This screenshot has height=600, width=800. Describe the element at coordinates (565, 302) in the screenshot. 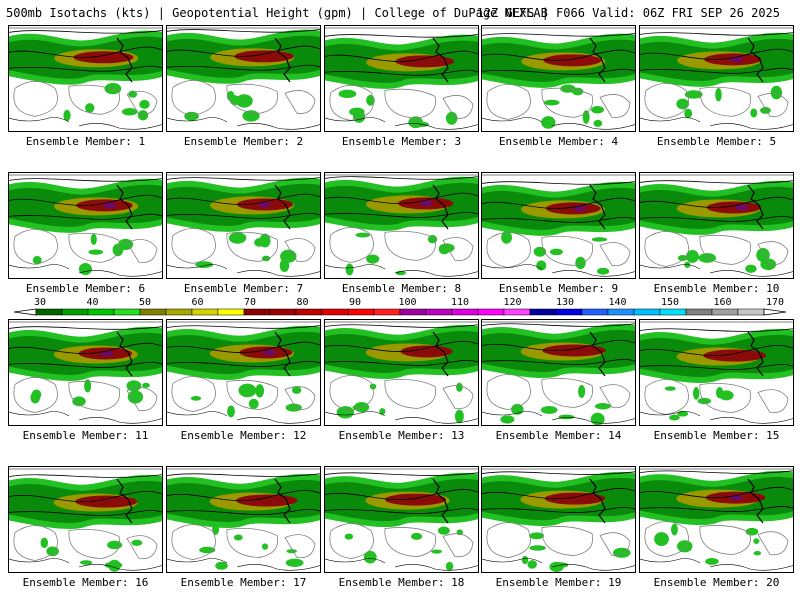

I see `colorbar-tick-label: 130` at that location.